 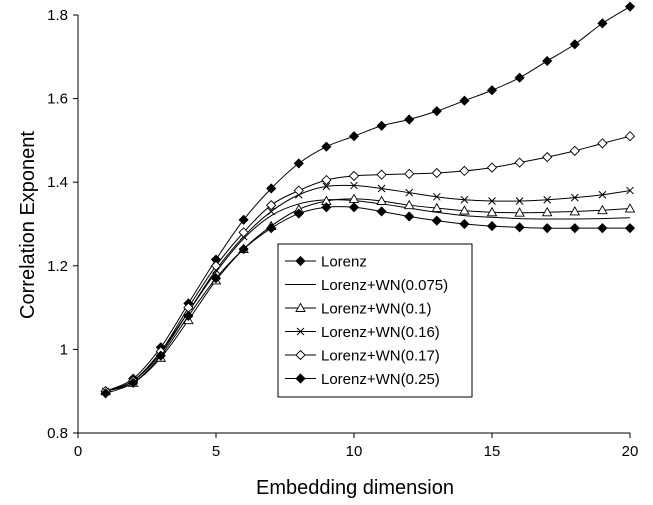 I want to click on legend-label: Lorenz+WN(0.16), so click(x=380, y=332).